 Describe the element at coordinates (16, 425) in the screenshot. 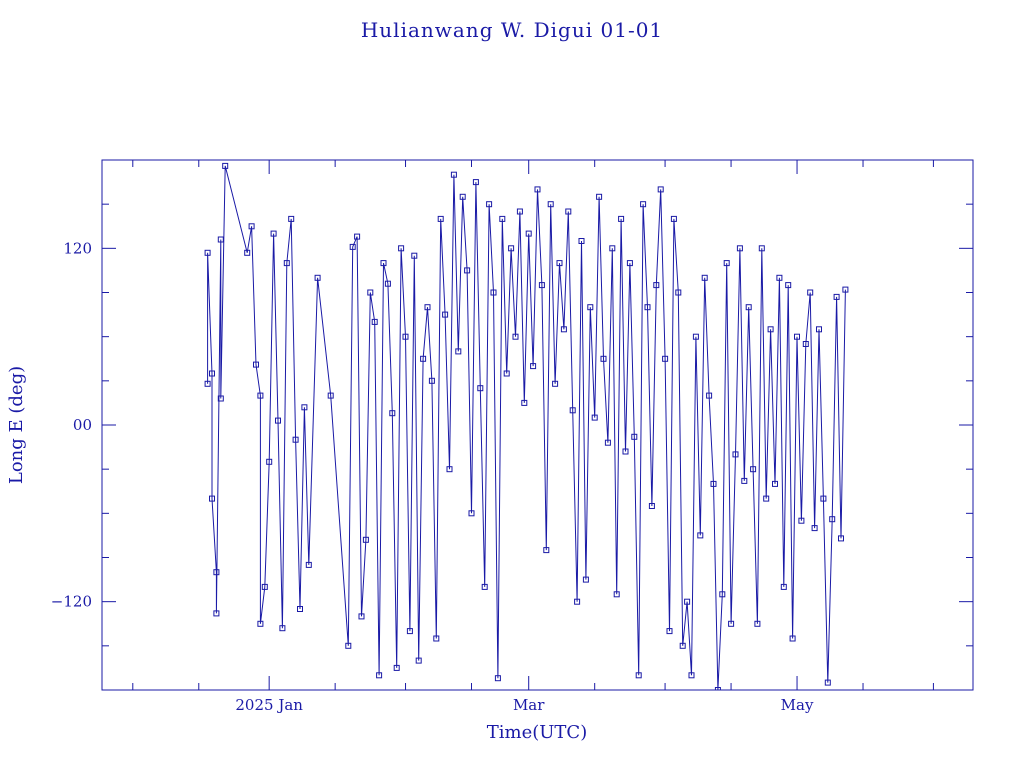

I see `y-axis-label: Long E (deg)` at that location.